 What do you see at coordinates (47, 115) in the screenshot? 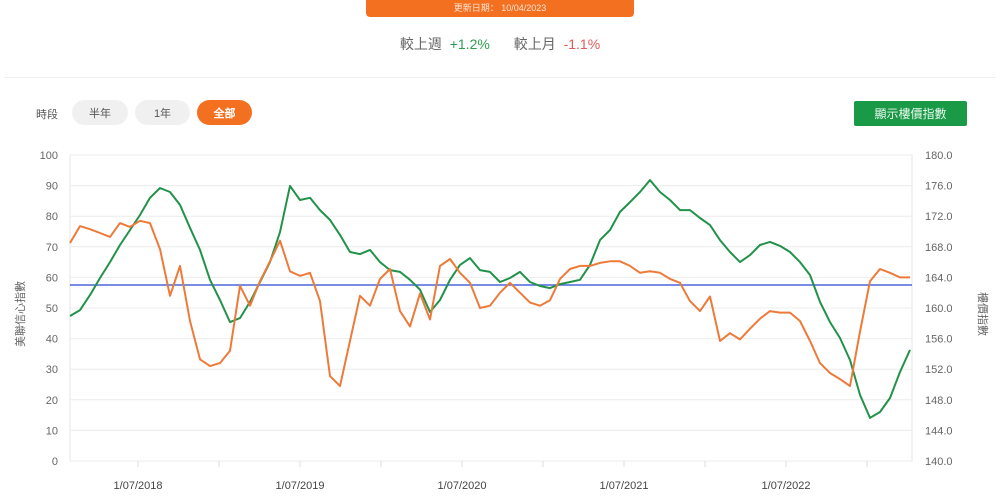
I see `period-label: 時段` at bounding box center [47, 115].